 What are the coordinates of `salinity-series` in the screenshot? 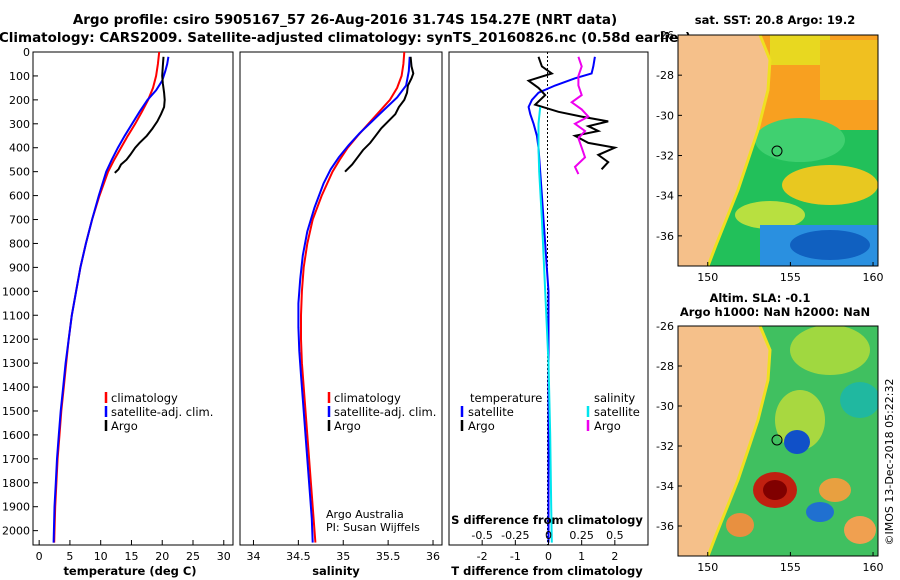 It's located at (356, 297).